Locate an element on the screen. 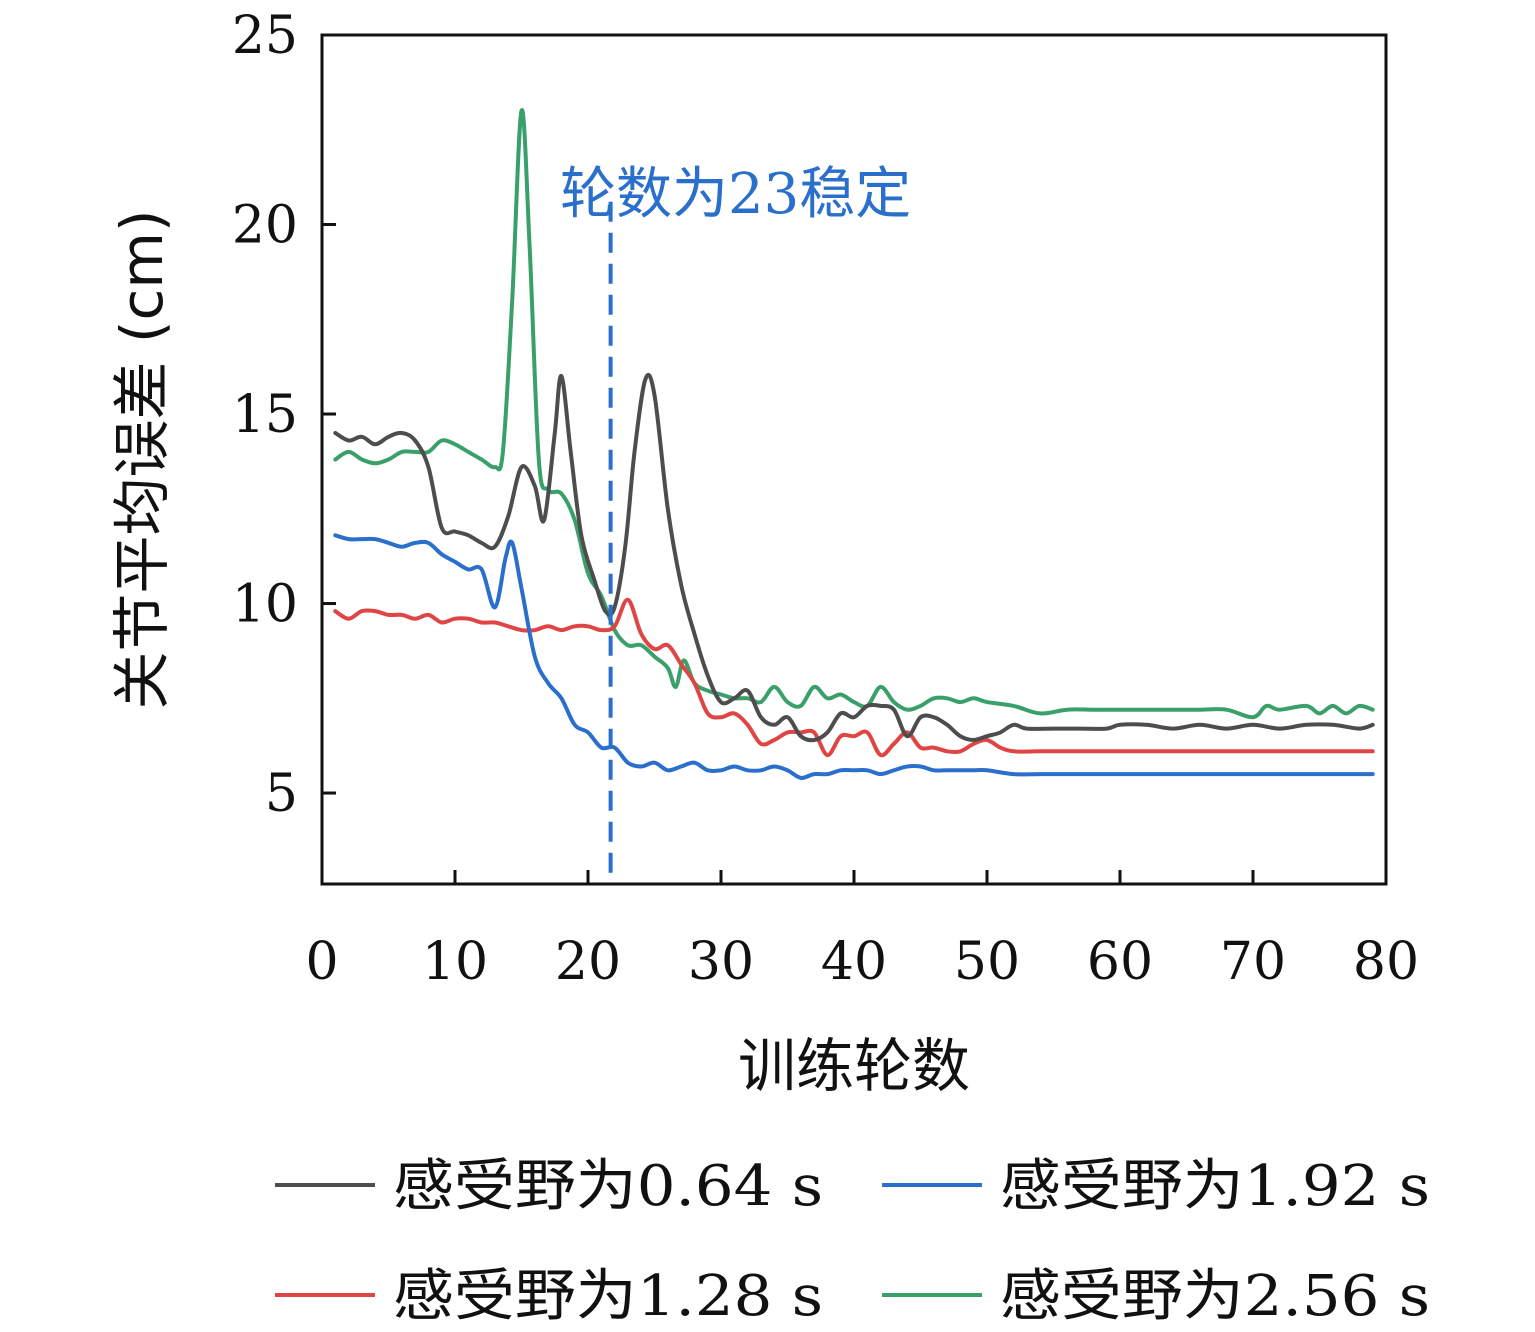  stability-annotation: 轮数为23稳定 is located at coordinates (735, 194).